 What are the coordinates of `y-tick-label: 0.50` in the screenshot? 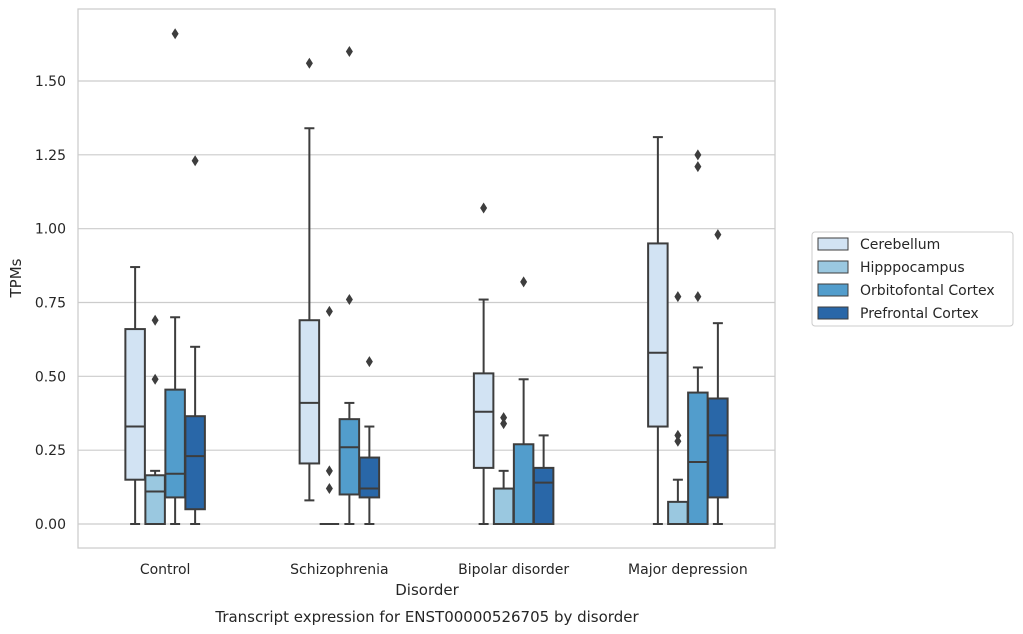 It's located at (50, 377).